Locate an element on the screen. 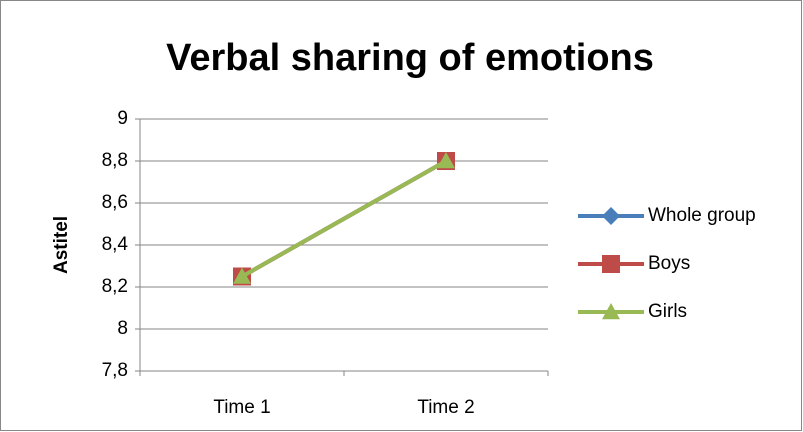  series-line is located at coordinates (344, 219).